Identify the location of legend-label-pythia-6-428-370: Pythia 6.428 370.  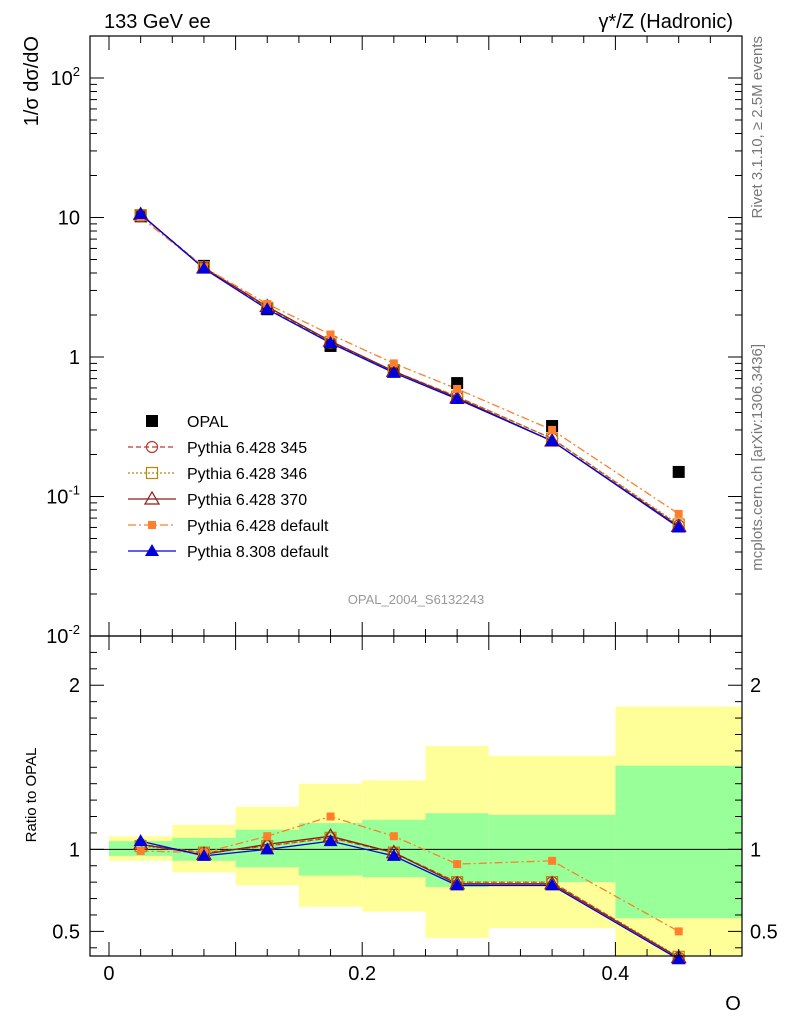
(247, 500).